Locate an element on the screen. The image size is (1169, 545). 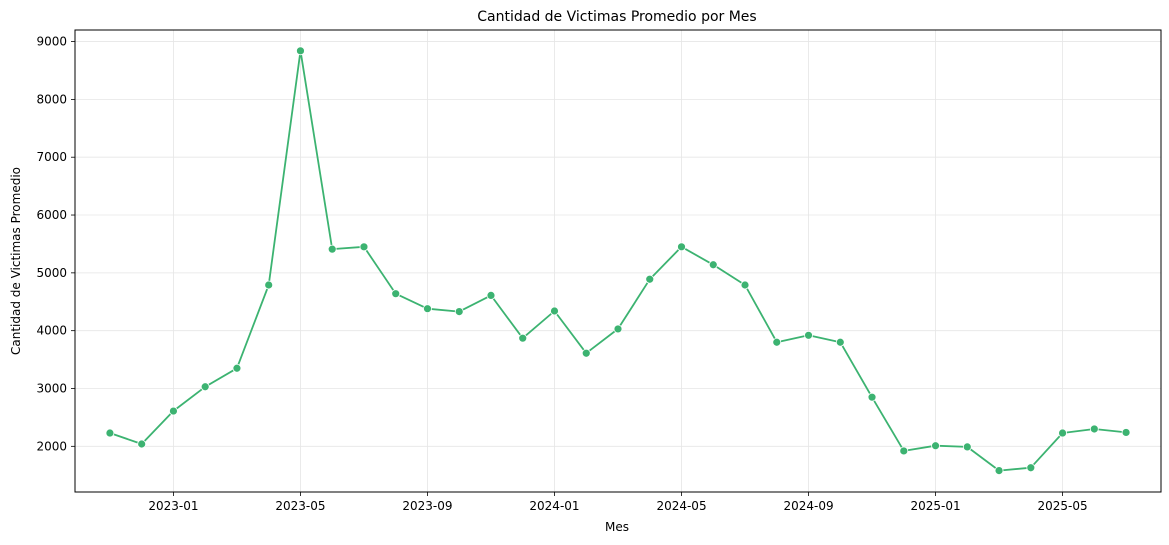
x-tick-label: 2024-05 is located at coordinates (681, 506).